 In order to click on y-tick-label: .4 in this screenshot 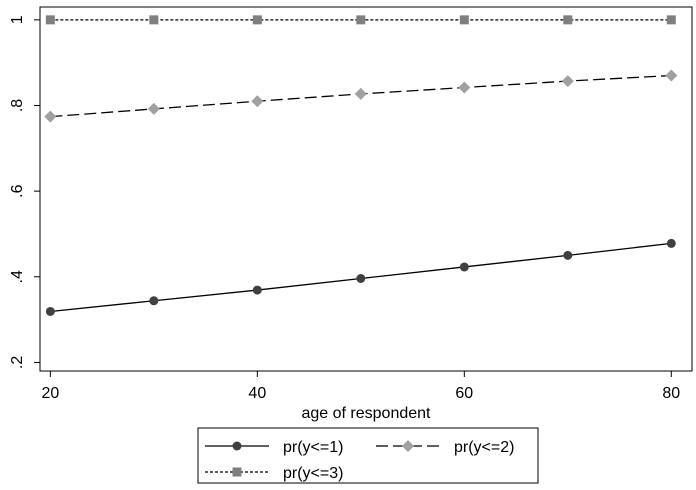, I will do `click(17, 276)`.